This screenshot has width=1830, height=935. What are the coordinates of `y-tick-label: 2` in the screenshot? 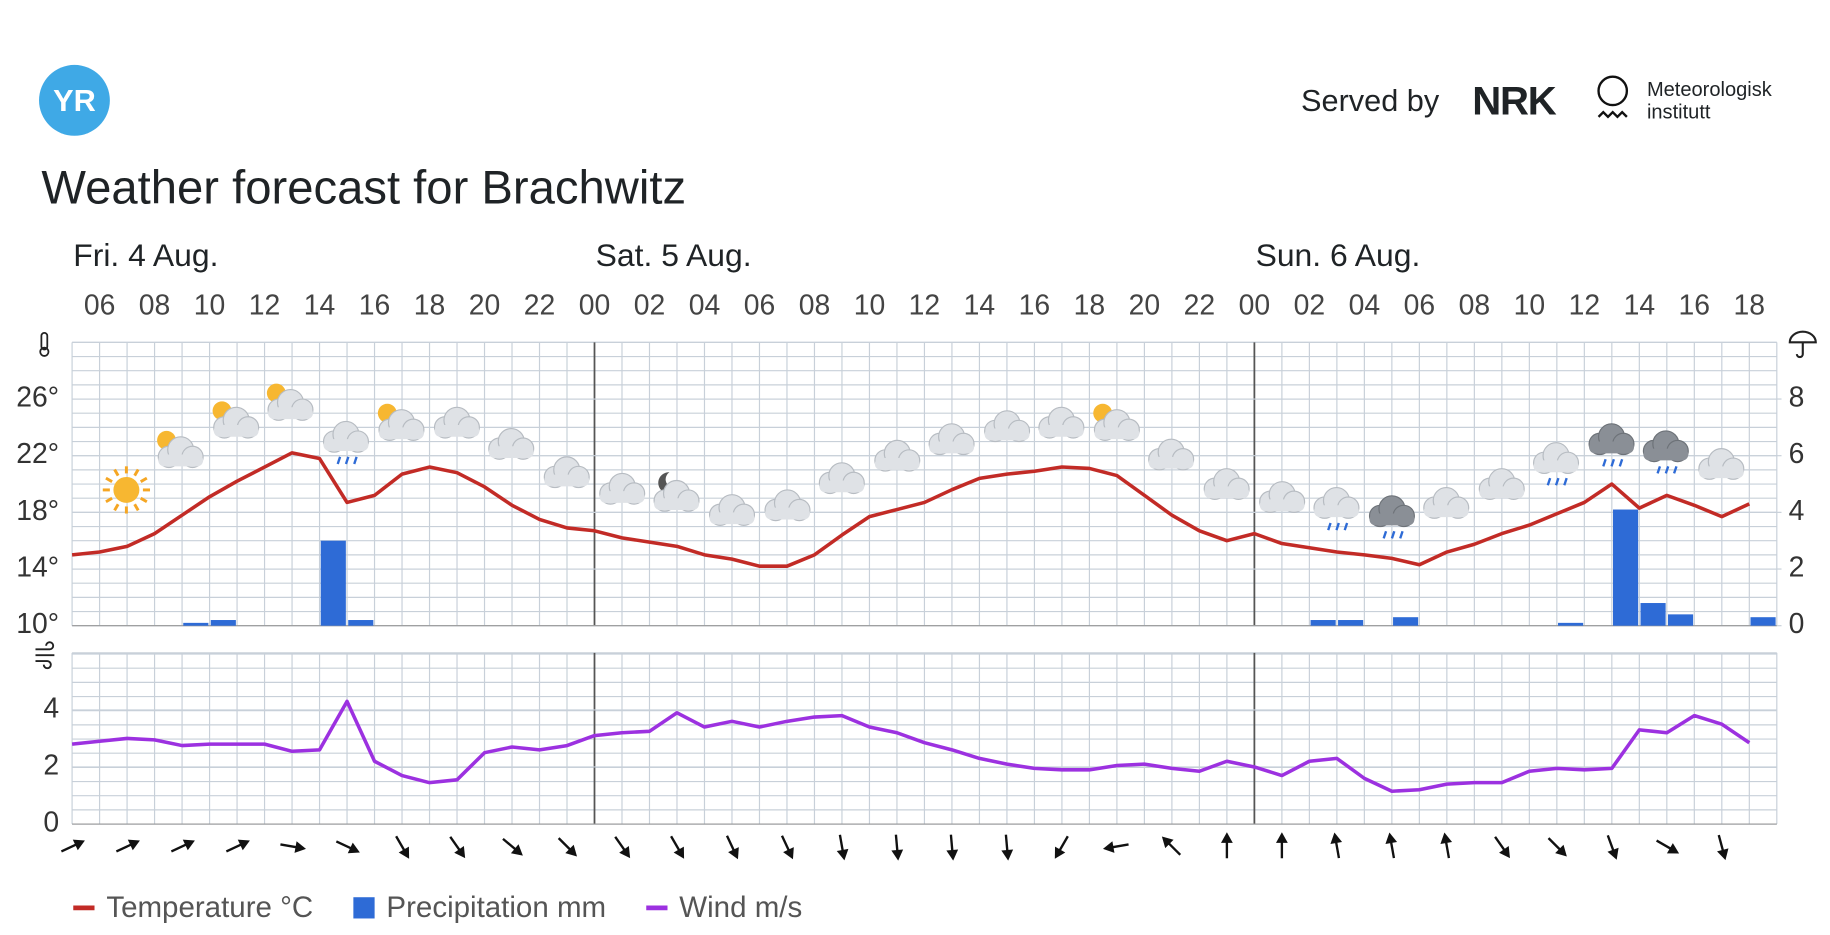 It's located at (51, 765).